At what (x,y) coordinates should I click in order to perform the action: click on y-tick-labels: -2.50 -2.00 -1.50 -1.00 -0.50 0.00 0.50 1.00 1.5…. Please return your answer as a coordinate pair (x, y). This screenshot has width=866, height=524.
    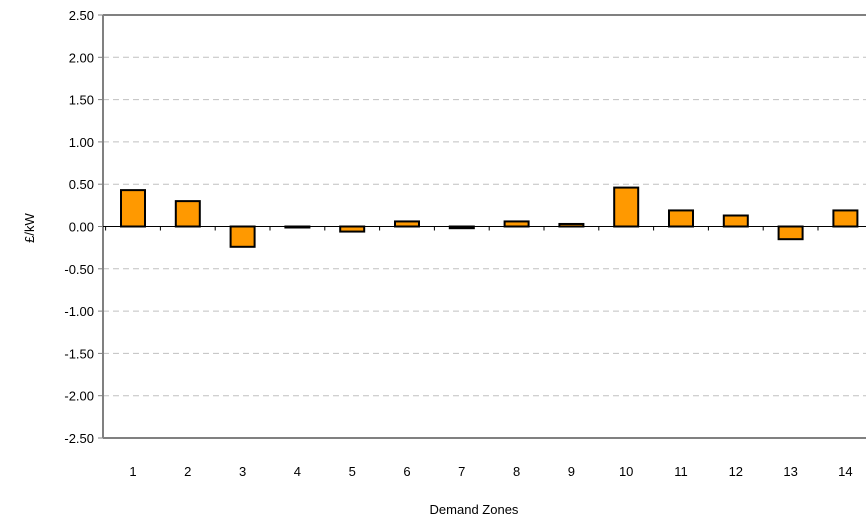
    Looking at the image, I should click on (79, 227).